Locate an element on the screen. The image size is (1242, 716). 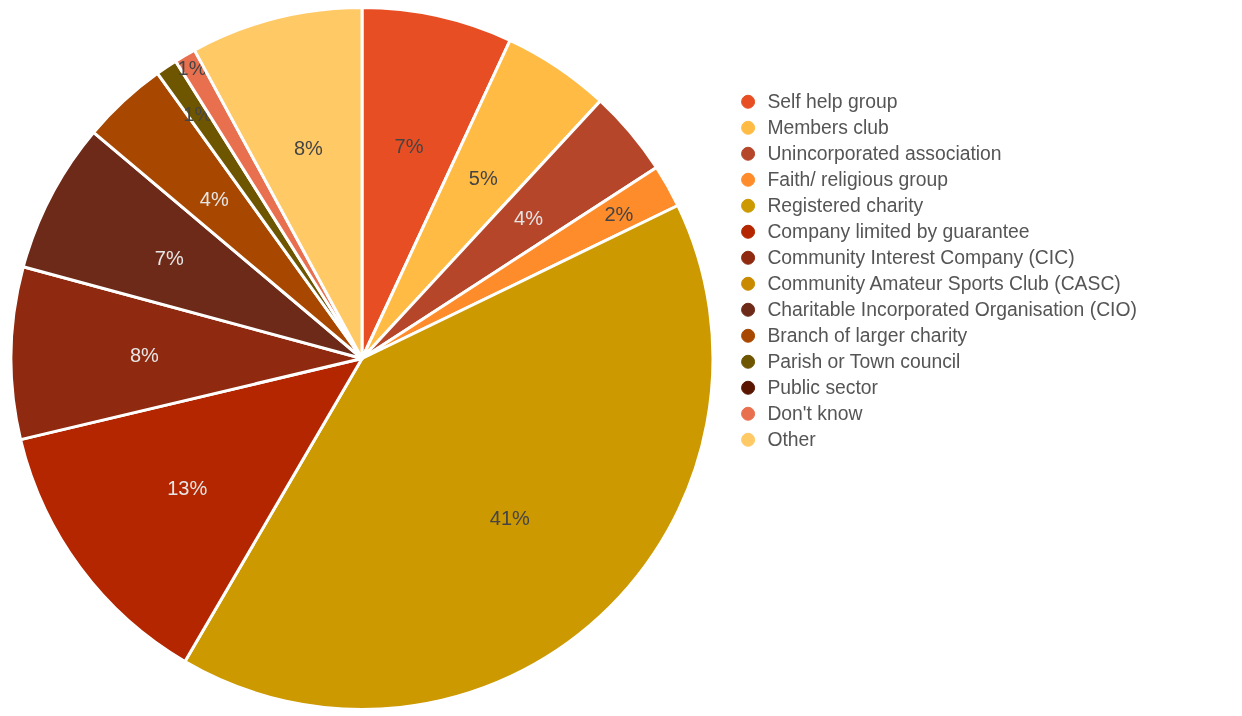
legend-label: Self help group is located at coordinates (832, 102).